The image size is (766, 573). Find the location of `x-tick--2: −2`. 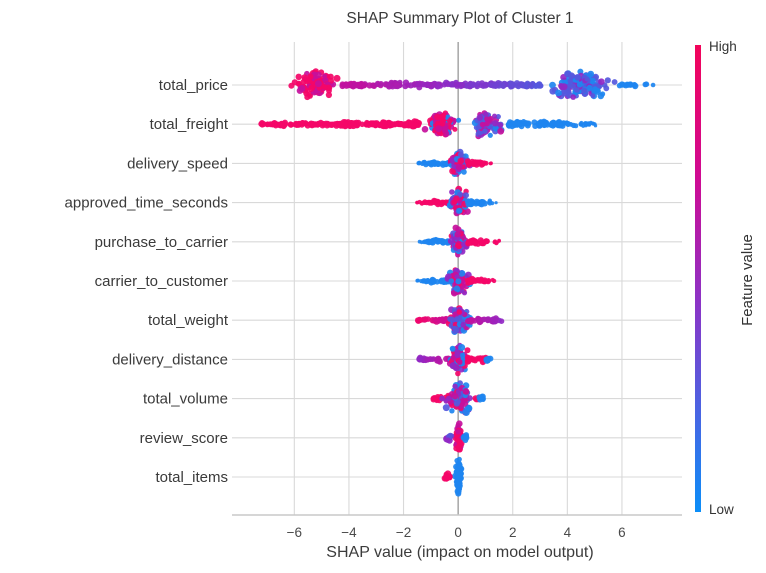

x-tick--2: −2 is located at coordinates (403, 532).